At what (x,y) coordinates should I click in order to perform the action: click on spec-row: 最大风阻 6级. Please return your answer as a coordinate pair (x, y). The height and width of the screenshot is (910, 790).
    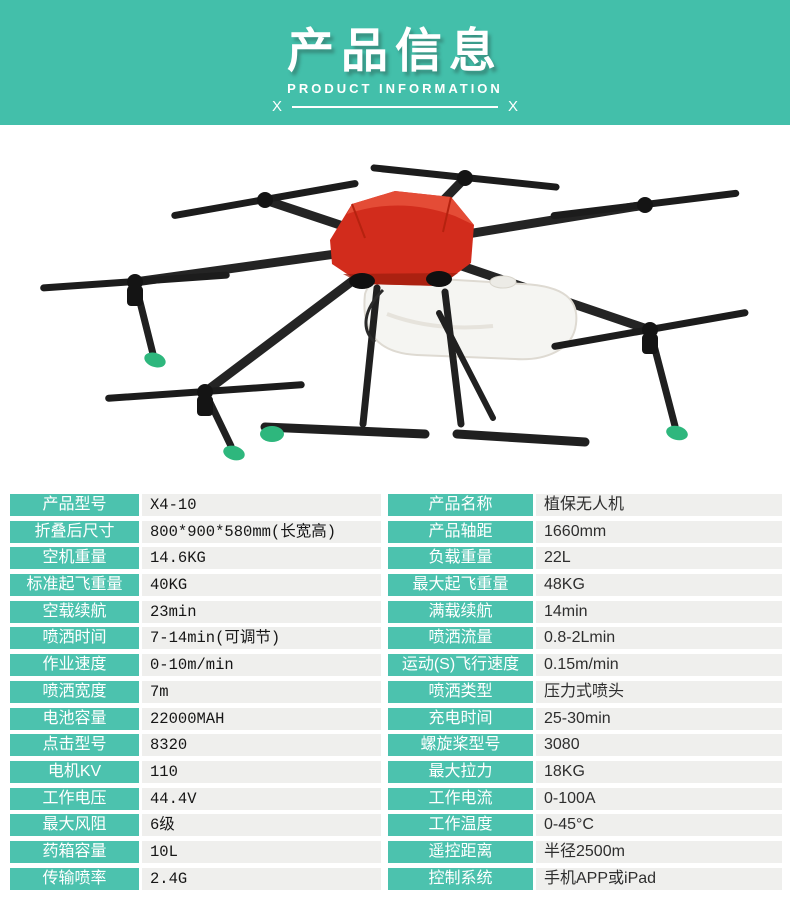
    Looking at the image, I should click on (195, 825).